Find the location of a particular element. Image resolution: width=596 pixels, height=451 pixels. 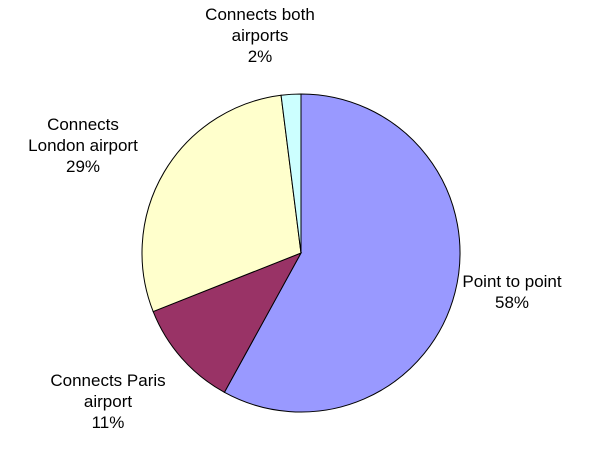

slice-label-3: Connects both airports 2% is located at coordinates (260, 35).